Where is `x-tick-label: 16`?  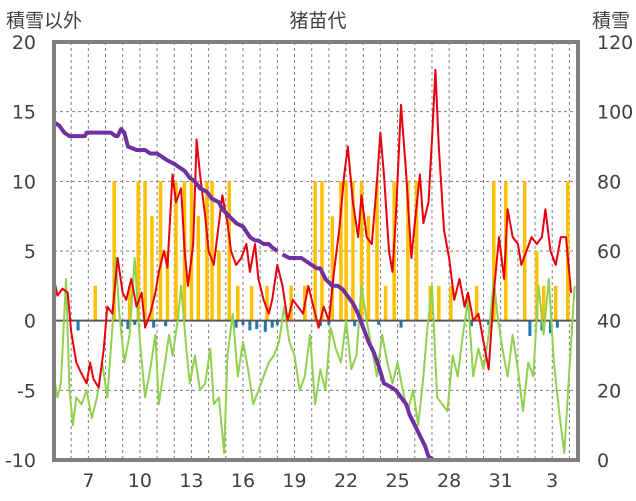
x-tick-label: 16 is located at coordinates (243, 481).